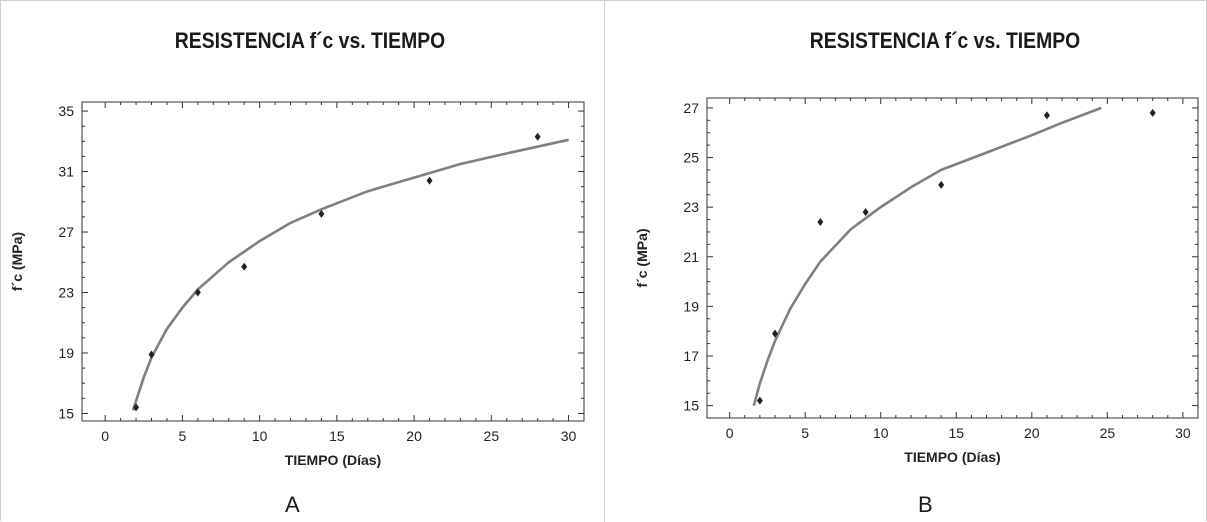 The image size is (1207, 522). What do you see at coordinates (66, 172) in the screenshot?
I see `y-tick-label: 31` at bounding box center [66, 172].